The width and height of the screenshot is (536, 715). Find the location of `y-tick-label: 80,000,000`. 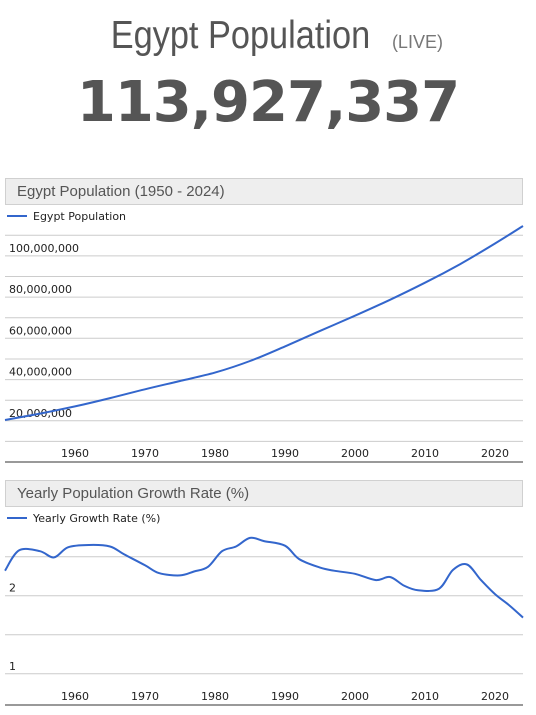

y-tick-label: 80,000,000 is located at coordinates (40, 289).